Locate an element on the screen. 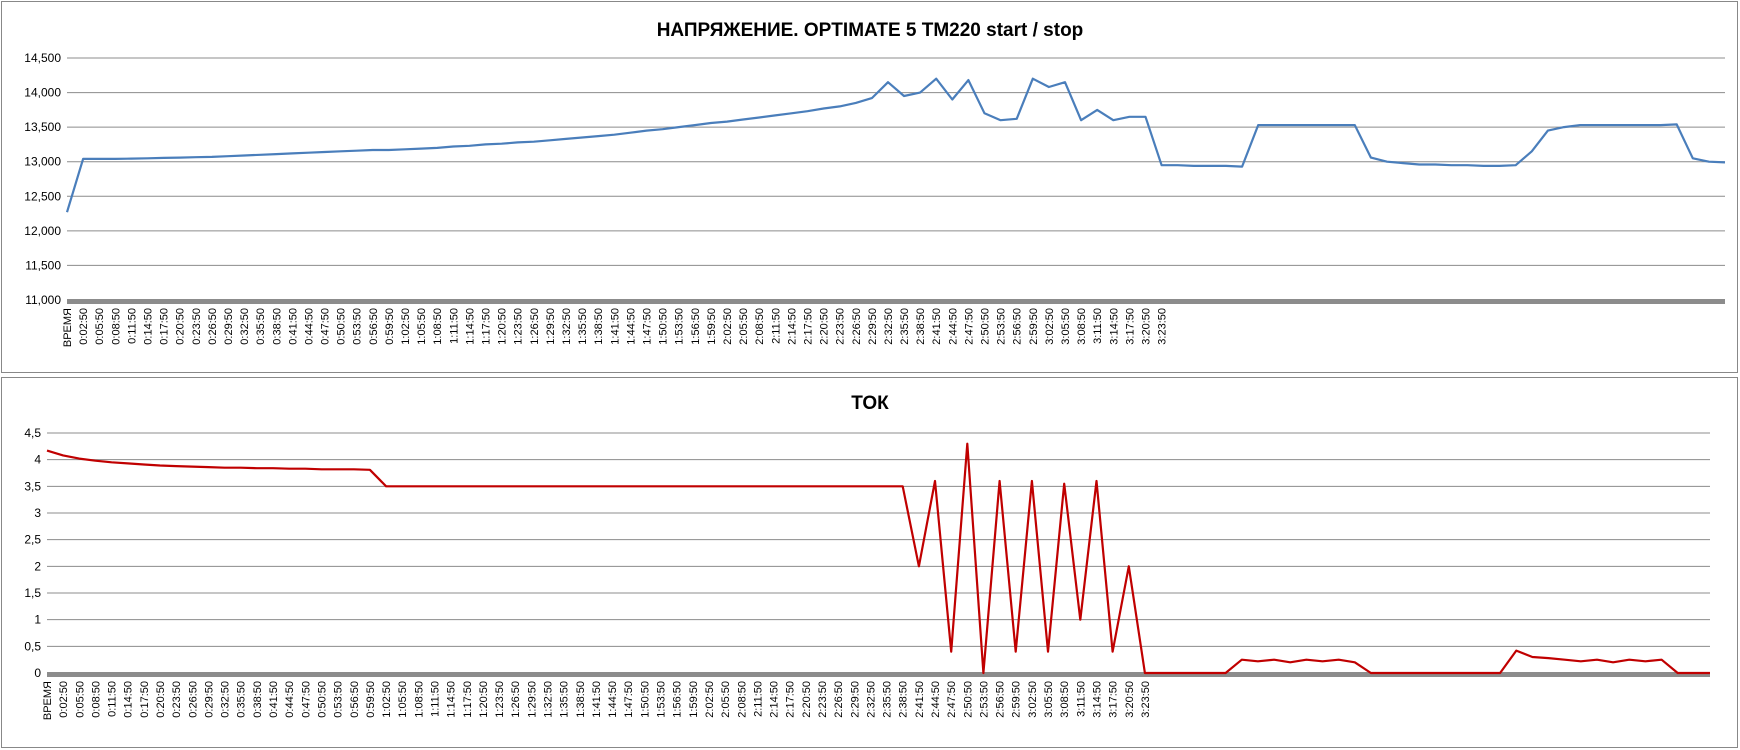  x-tick-label: 1:29:50 is located at coordinates (551, 326).